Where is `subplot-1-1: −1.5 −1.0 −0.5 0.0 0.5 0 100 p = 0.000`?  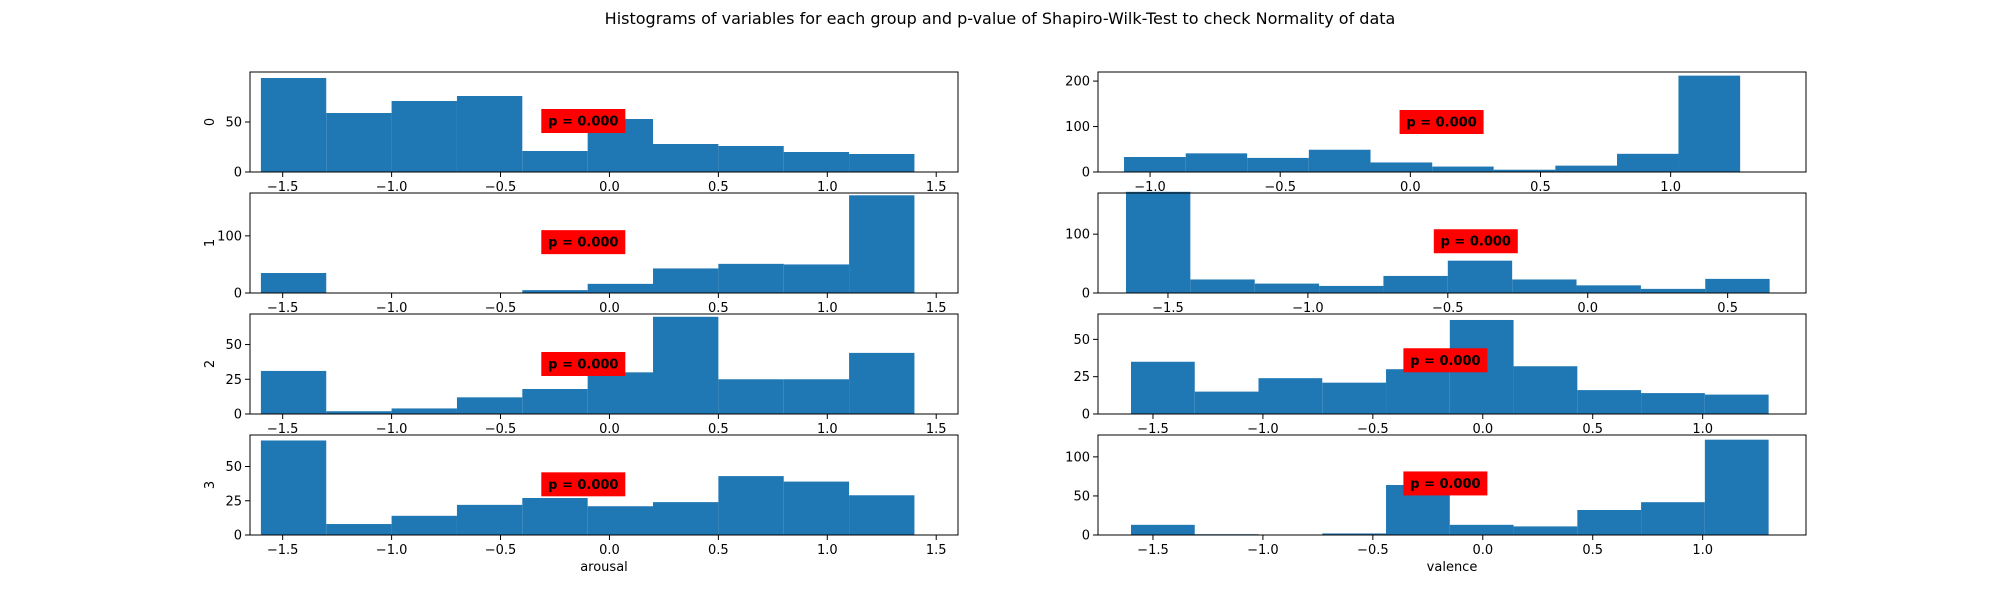
subplot-1-1: −1.5 −1.0 −0.5 0.0 0.5 0 100 p = 0.000 is located at coordinates (1436, 253).